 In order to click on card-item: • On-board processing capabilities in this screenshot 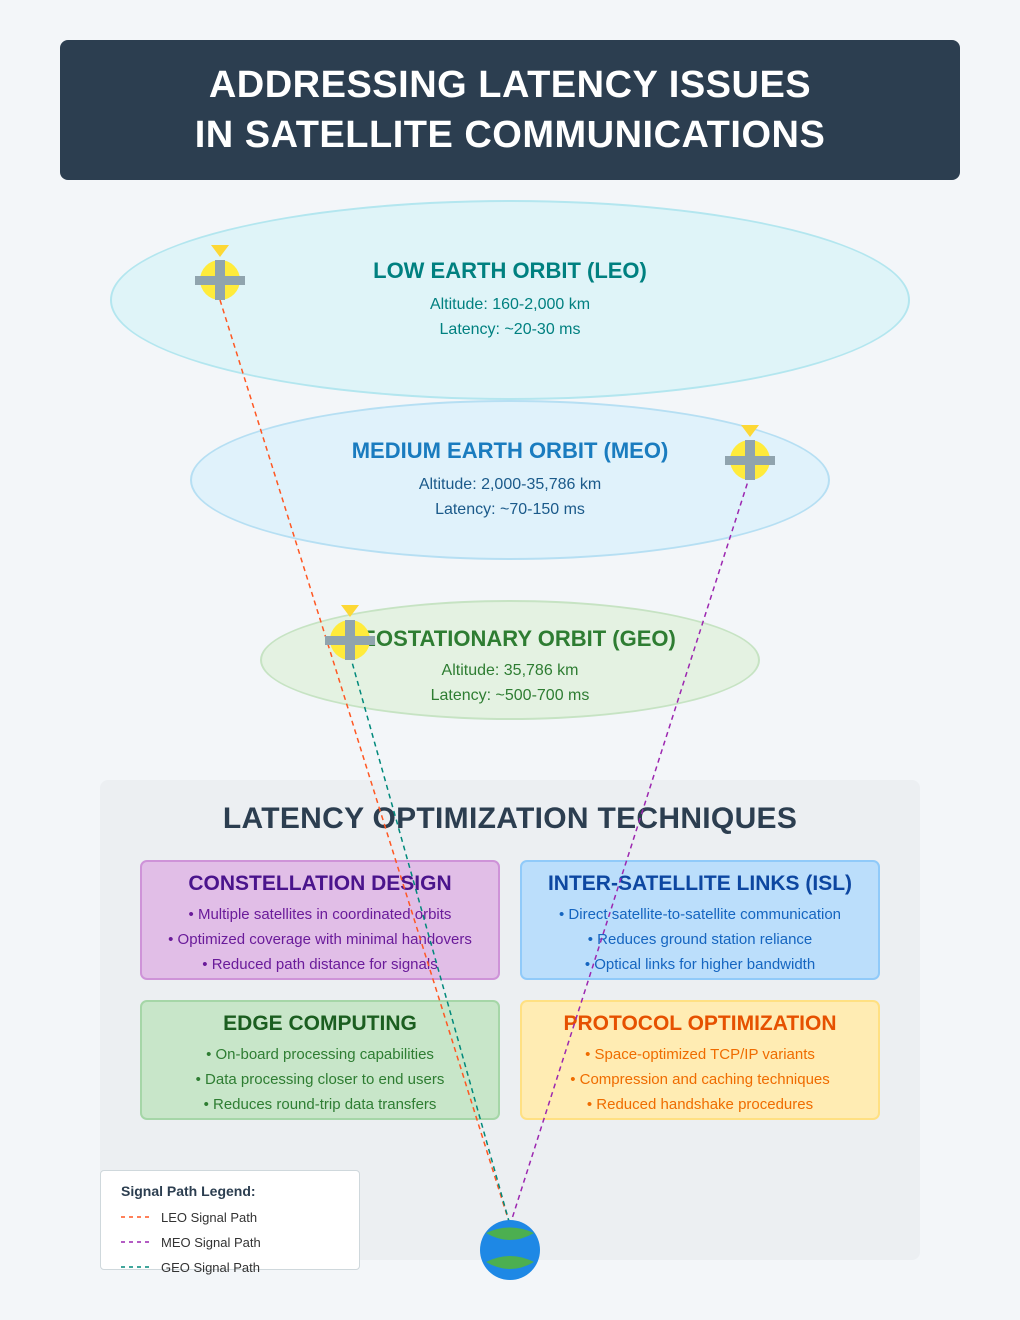, I will do `click(320, 1054)`.